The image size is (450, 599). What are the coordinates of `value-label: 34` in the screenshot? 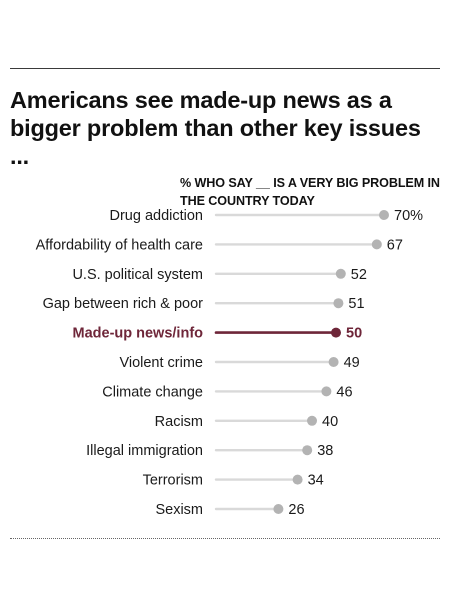 It's located at (316, 481).